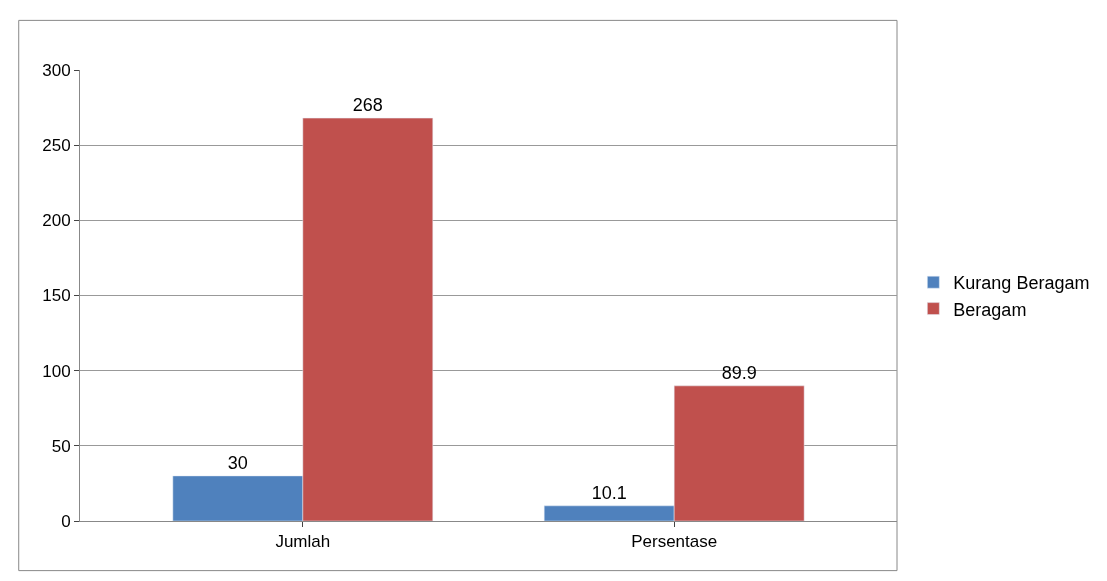 Image resolution: width=1107 pixels, height=581 pixels. What do you see at coordinates (56, 371) in the screenshot?
I see `y-tick-label: 100` at bounding box center [56, 371].